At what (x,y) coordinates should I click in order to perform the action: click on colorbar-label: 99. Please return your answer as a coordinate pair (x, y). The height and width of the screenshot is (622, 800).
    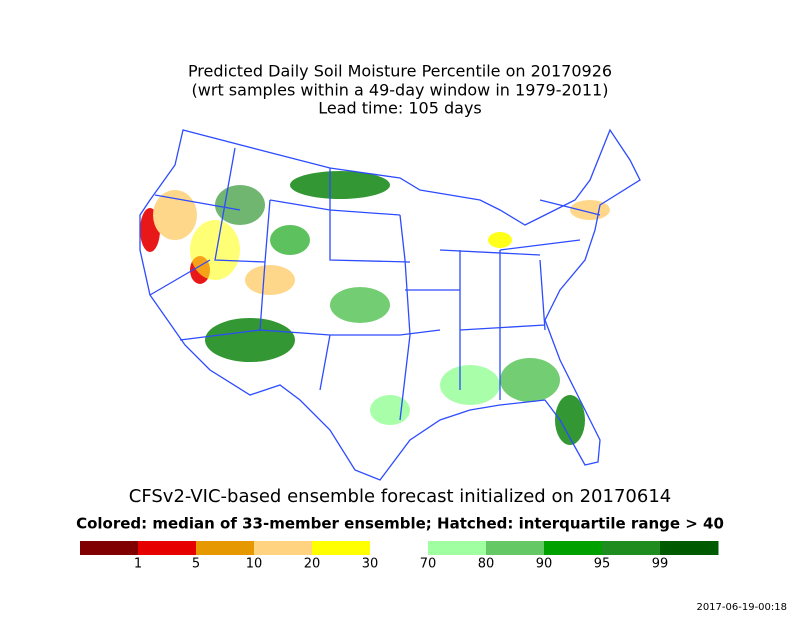
    Looking at the image, I should click on (660, 564).